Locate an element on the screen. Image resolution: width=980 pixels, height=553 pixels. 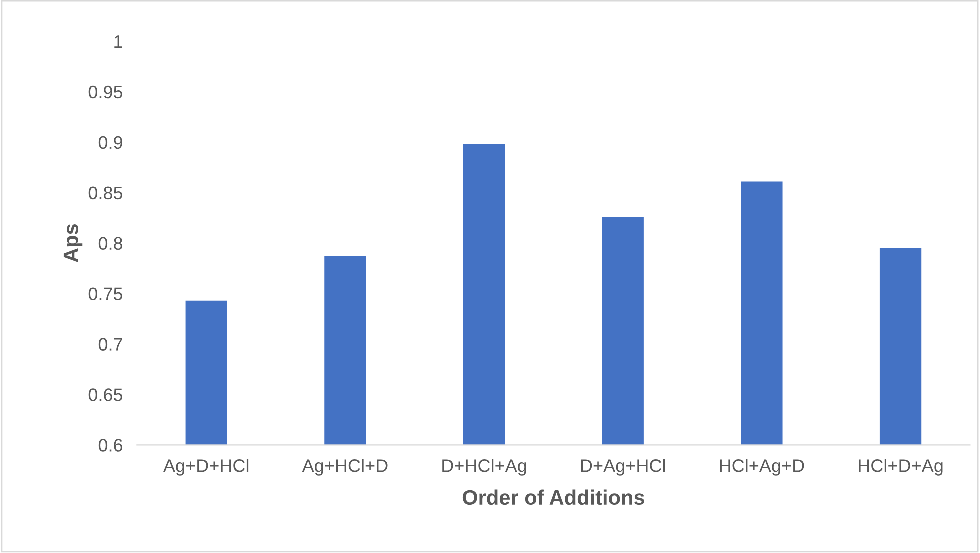
y-tick-label: 0.8 is located at coordinates (110, 243).